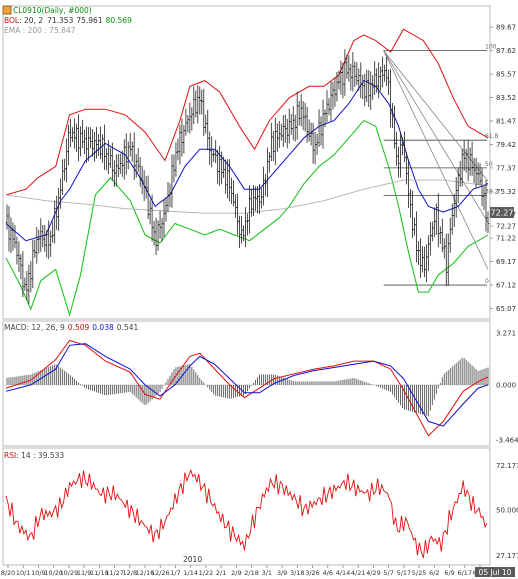  I want to click on date-tick-label: 4/21, so click(358, 573).